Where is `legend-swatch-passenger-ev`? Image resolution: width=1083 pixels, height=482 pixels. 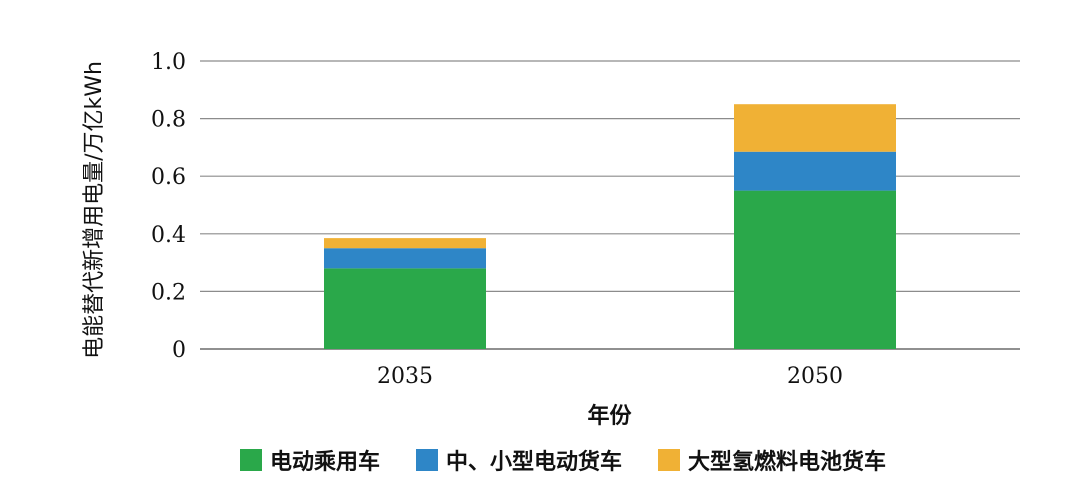 legend-swatch-passenger-ev is located at coordinates (251, 460).